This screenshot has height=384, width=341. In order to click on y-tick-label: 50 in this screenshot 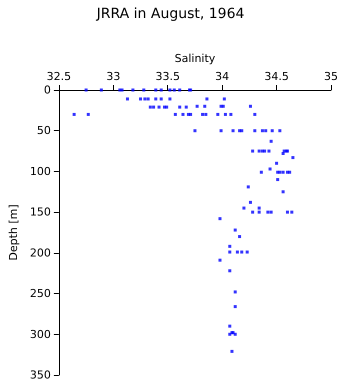, I will do `click(43, 131)`.